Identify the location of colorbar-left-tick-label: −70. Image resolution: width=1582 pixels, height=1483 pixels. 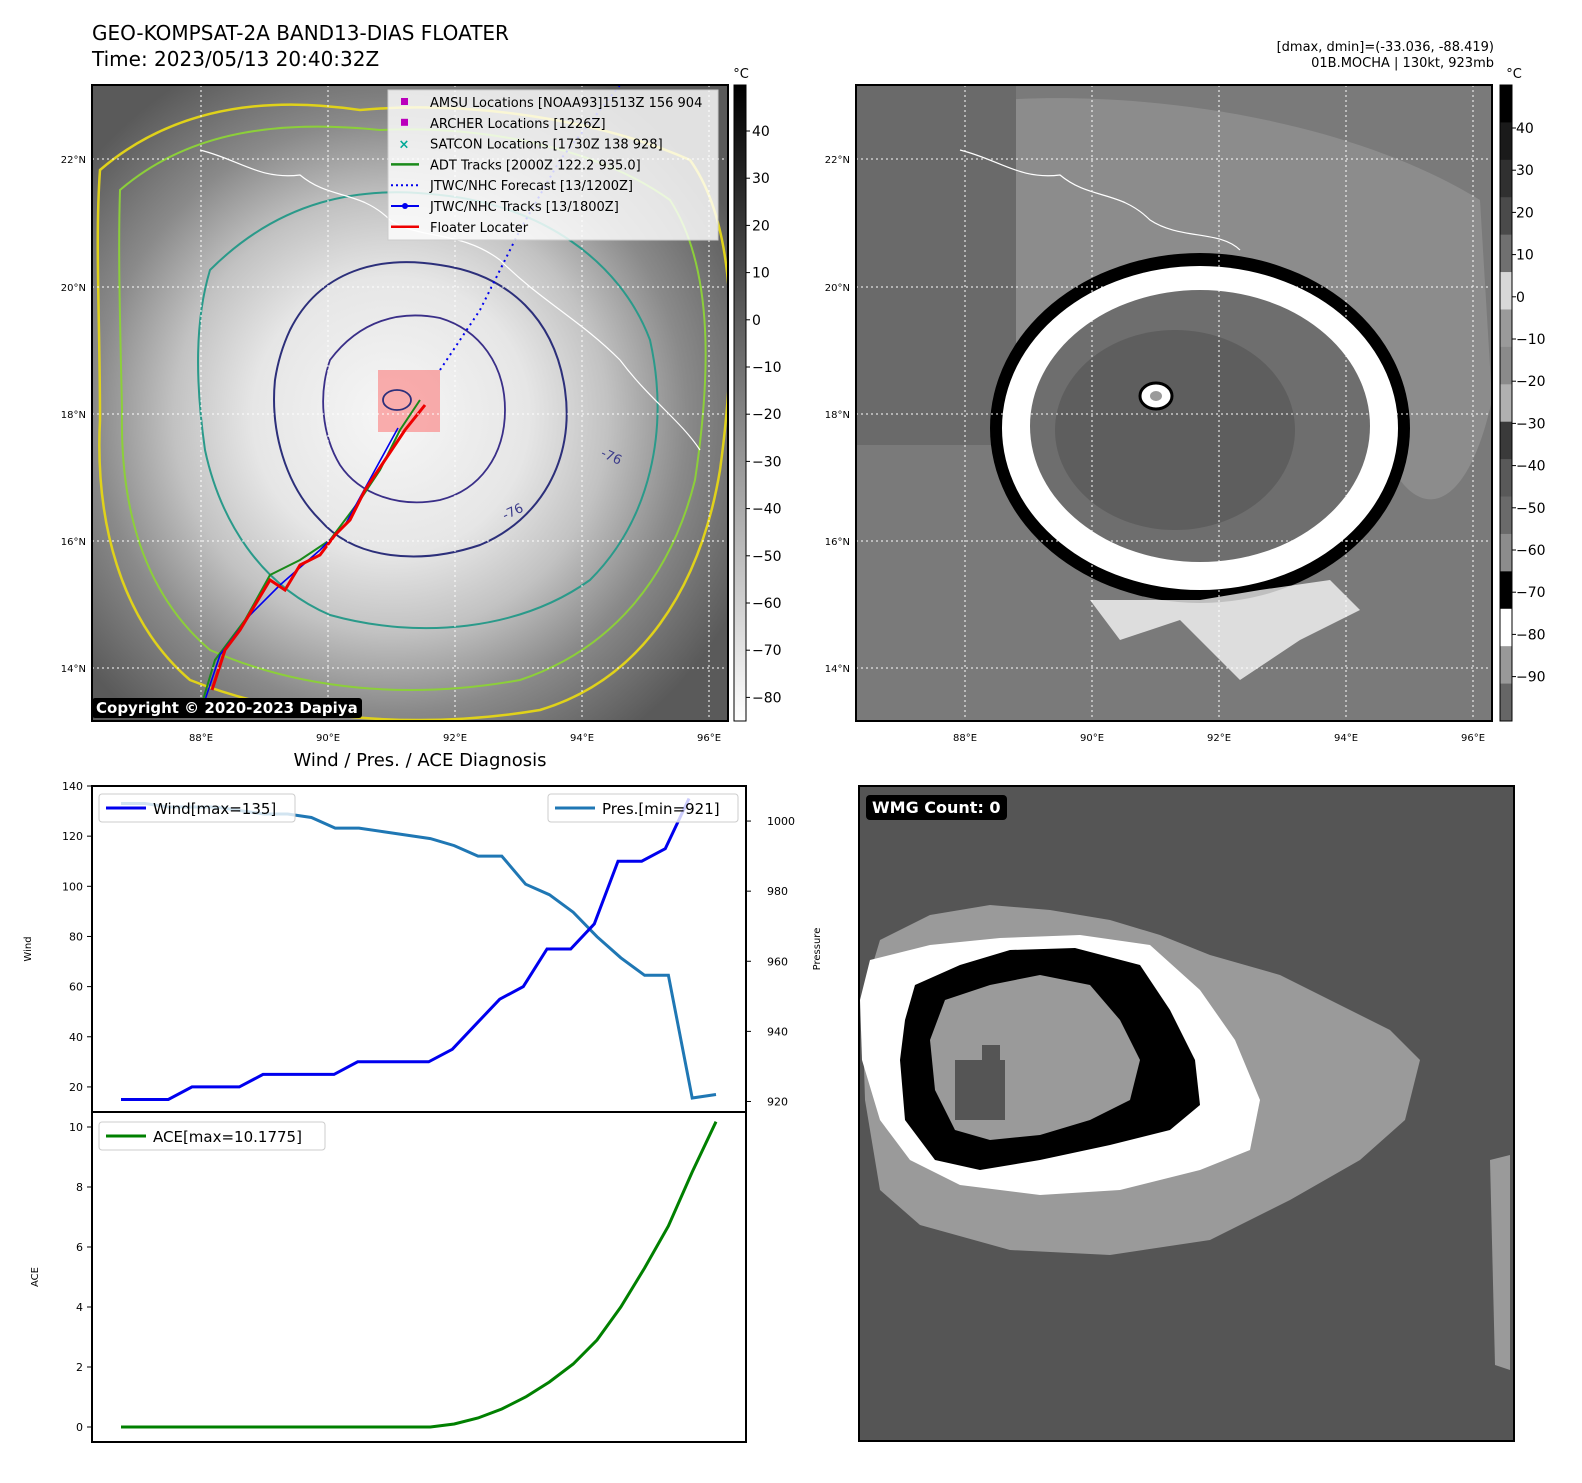
(767, 651).